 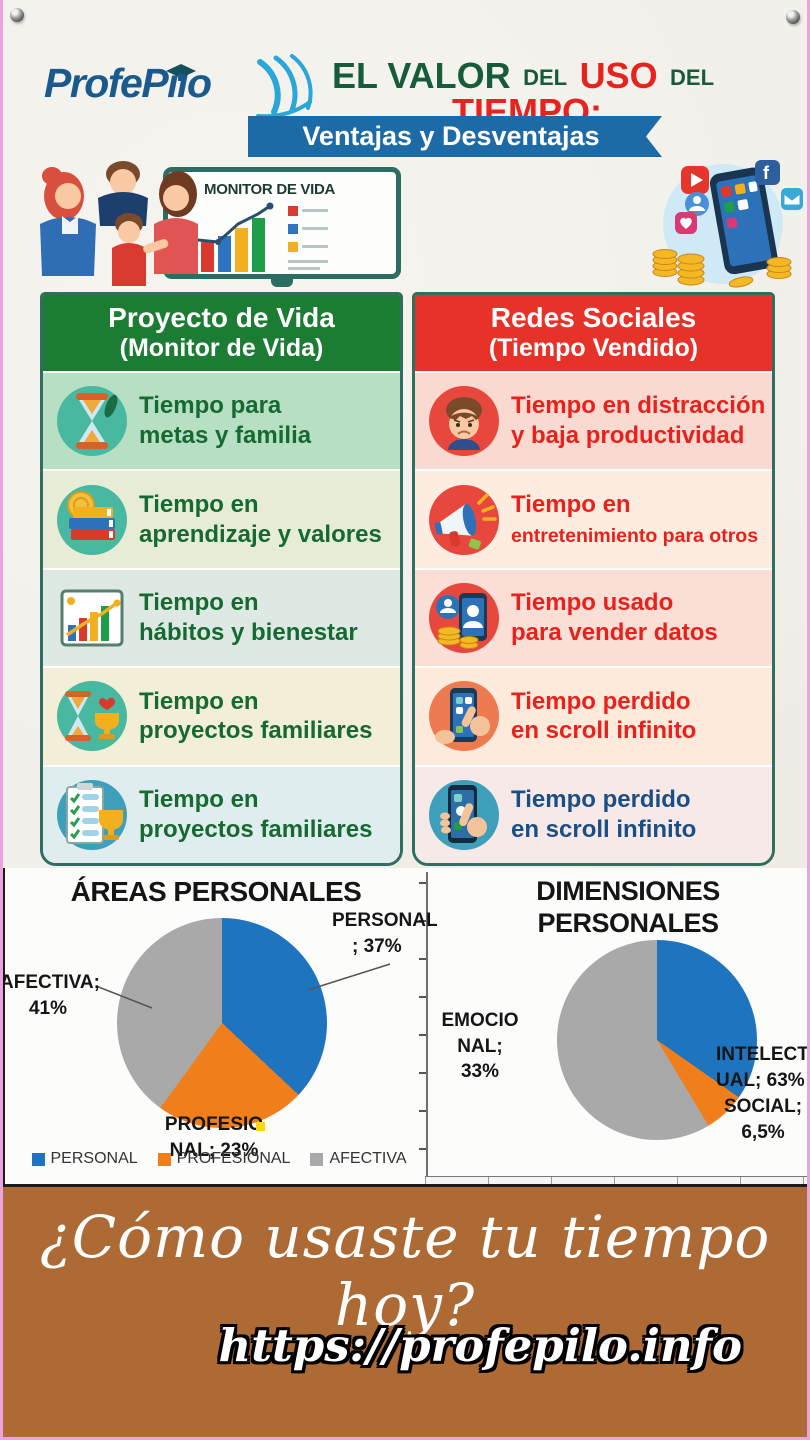 I want to click on cell-text-line: y baja productividad, so click(x=628, y=436).